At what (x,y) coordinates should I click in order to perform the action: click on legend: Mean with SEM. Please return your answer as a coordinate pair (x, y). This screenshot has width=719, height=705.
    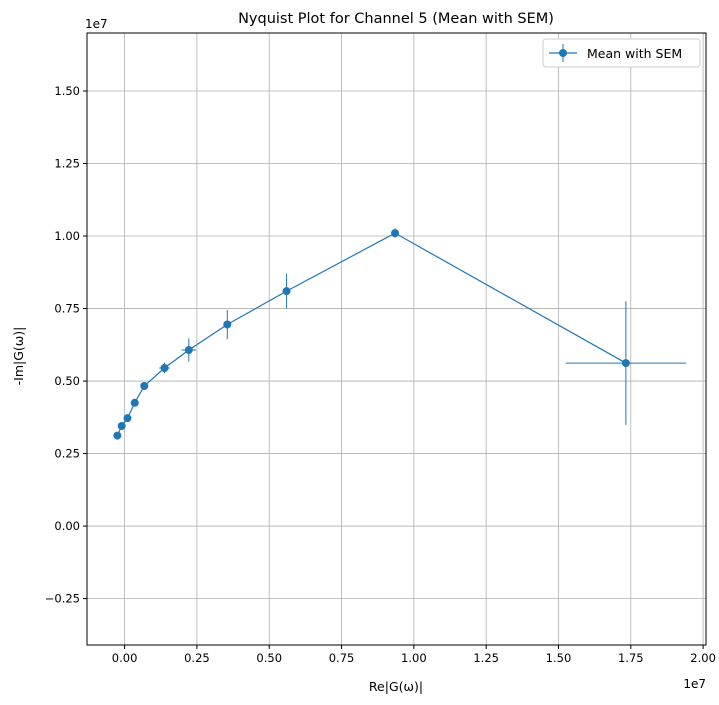
    Looking at the image, I should click on (621, 53).